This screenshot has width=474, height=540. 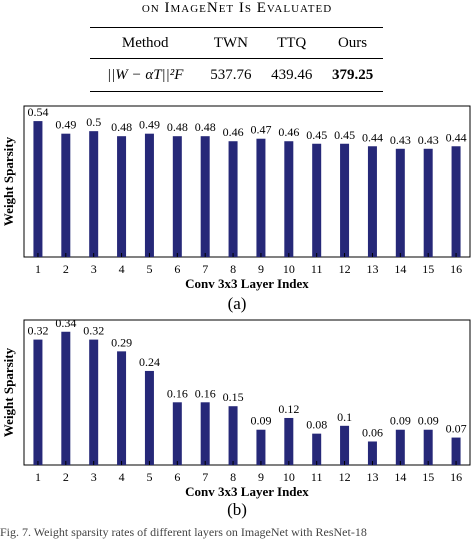 What do you see at coordinates (247, 491) in the screenshot?
I see `x-axis-label: Conv 3x3 Layer Index` at bounding box center [247, 491].